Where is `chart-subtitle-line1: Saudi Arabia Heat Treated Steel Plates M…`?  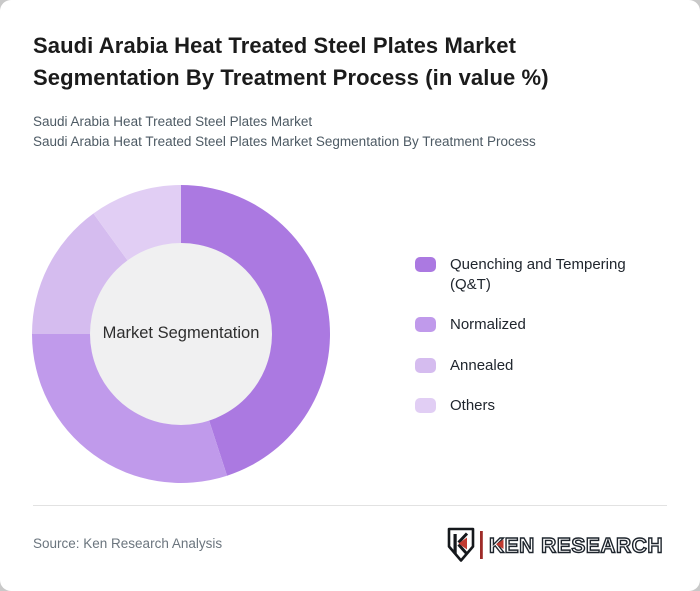
chart-subtitle-line1: Saudi Arabia Heat Treated Steel Plates M… is located at coordinates (173, 121).